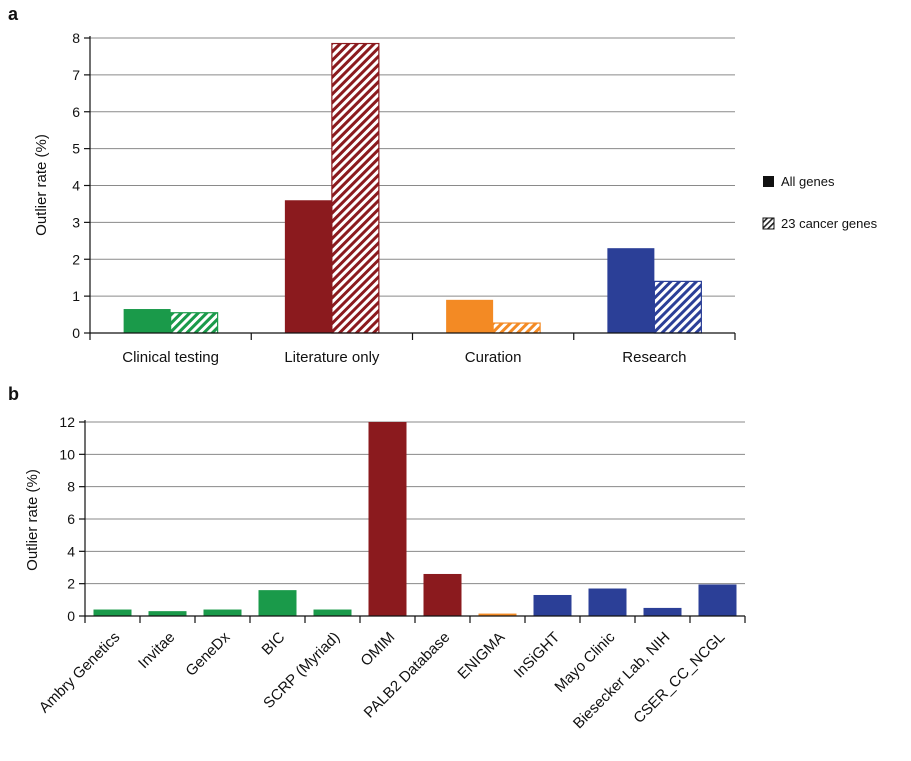  Describe the element at coordinates (677, 307) in the screenshot. I see `bar-cancer-genes-research` at that location.